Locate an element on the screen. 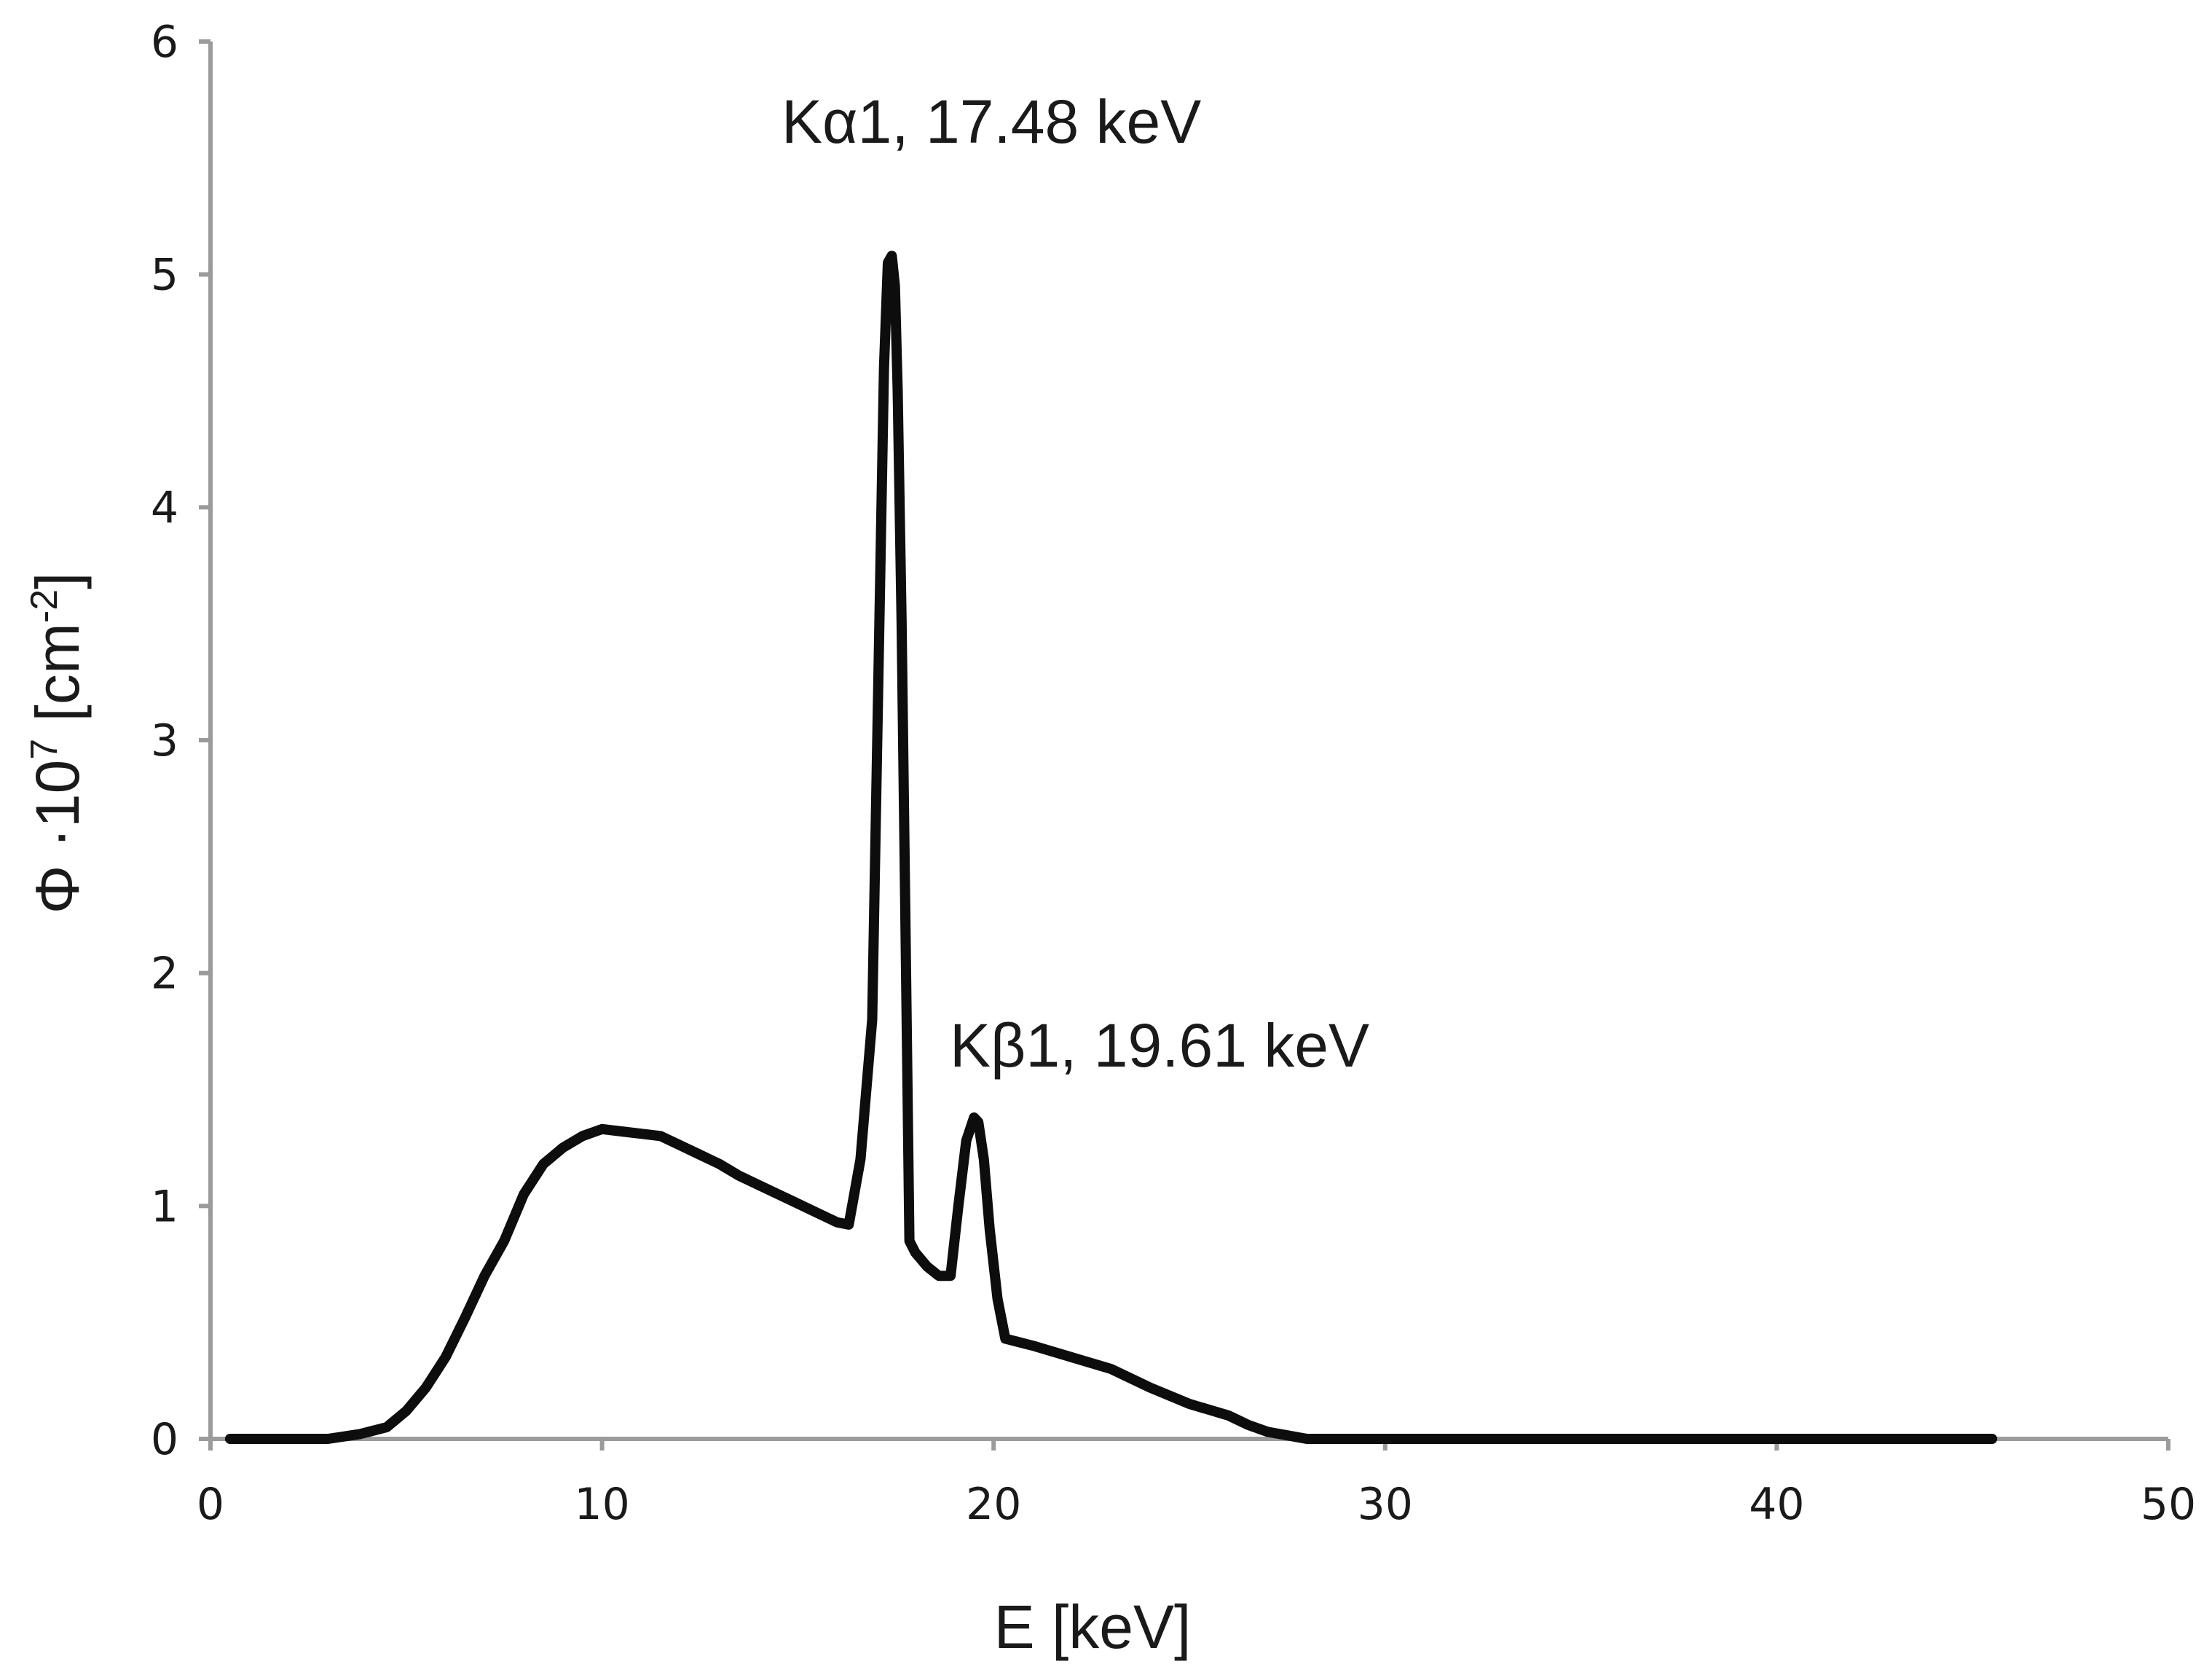  x-axis-title: E [keV] is located at coordinates (1093, 1627).